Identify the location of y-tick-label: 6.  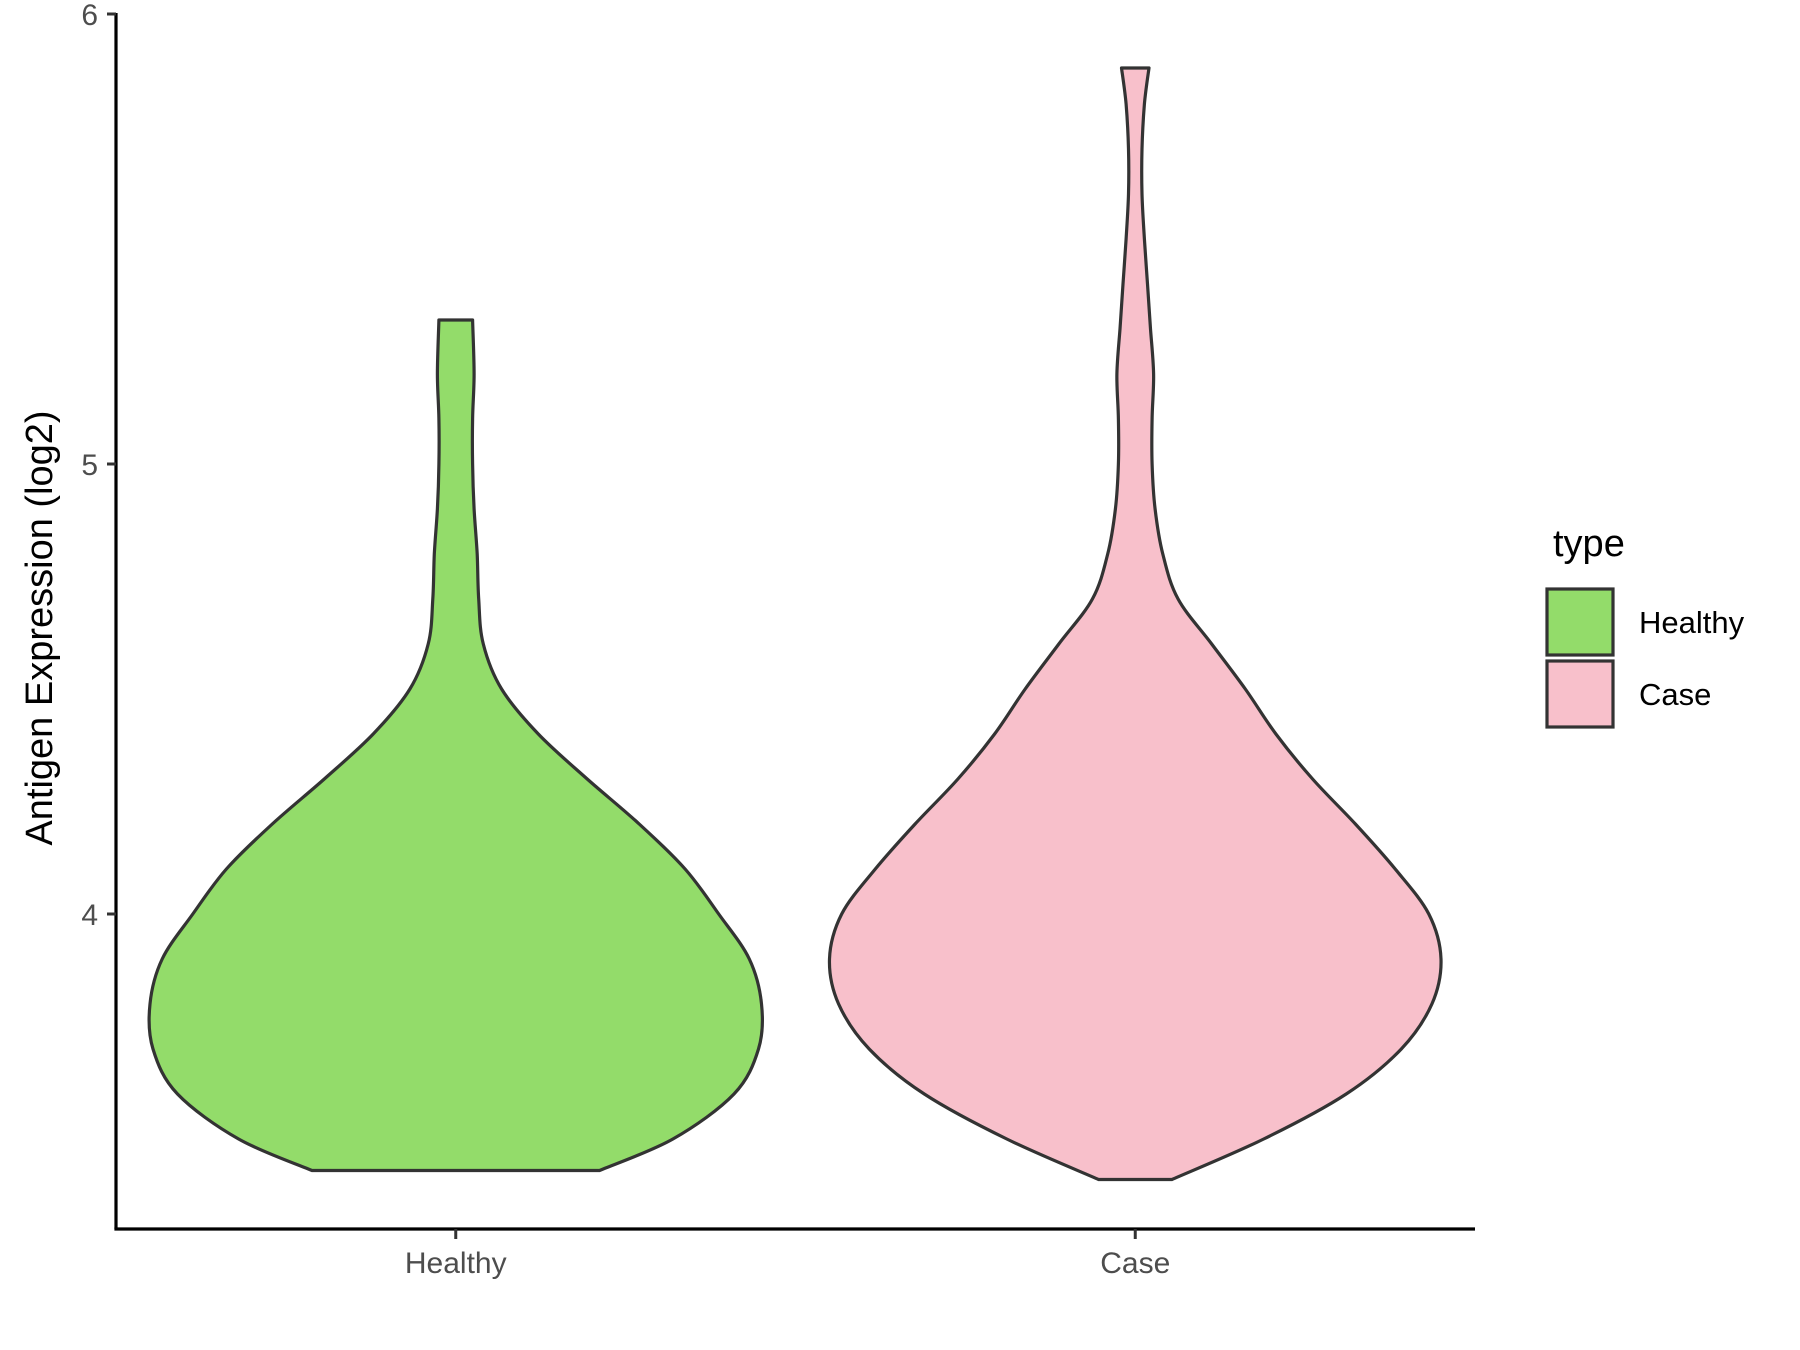
(89, 16).